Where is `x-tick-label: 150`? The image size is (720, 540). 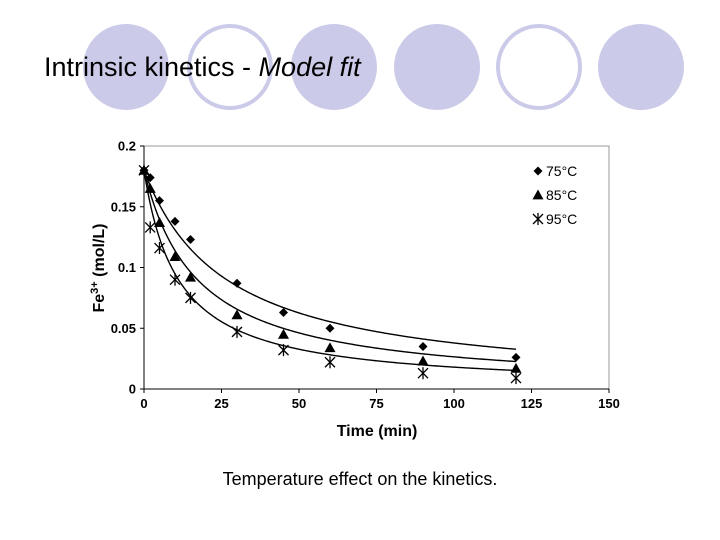 x-tick-label: 150 is located at coordinates (609, 403).